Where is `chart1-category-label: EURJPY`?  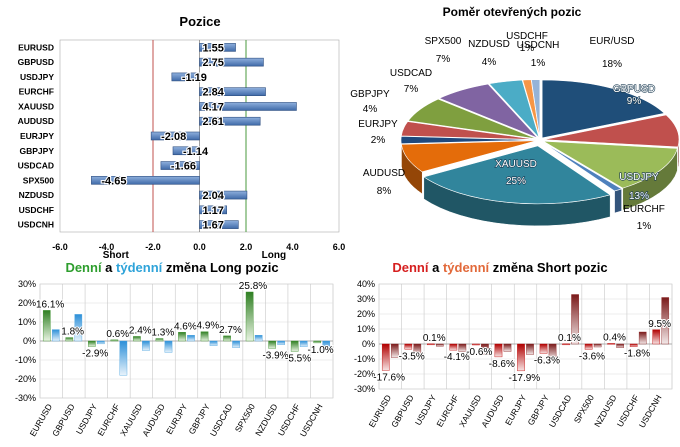 chart1-category-label: EURJPY is located at coordinates (37, 136).